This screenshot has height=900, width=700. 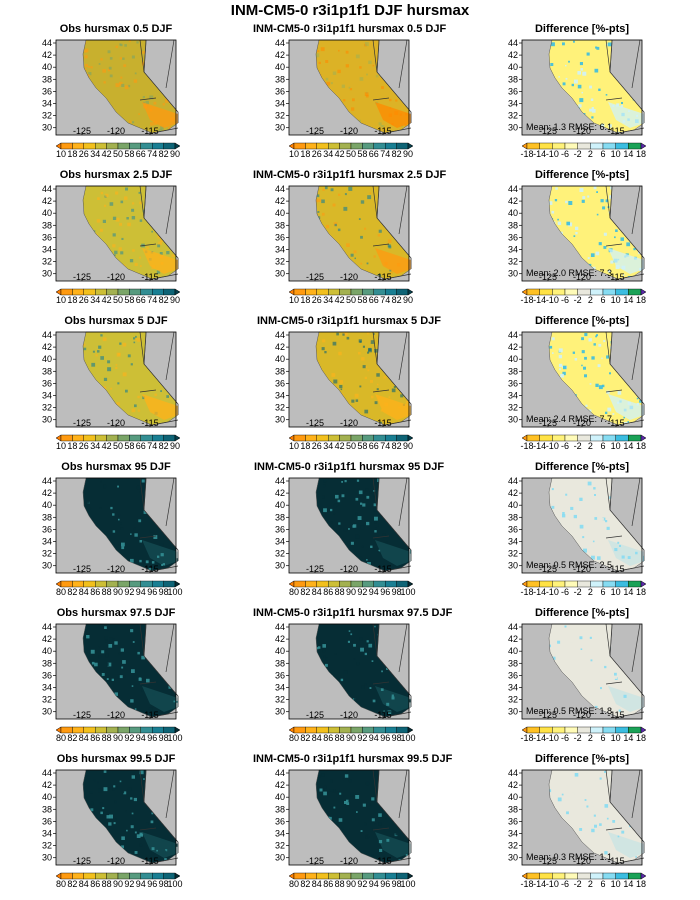 What do you see at coordinates (116, 175) in the screenshot?
I see `obs-panel-title: Obs hursmax 2.5 DJF` at bounding box center [116, 175].